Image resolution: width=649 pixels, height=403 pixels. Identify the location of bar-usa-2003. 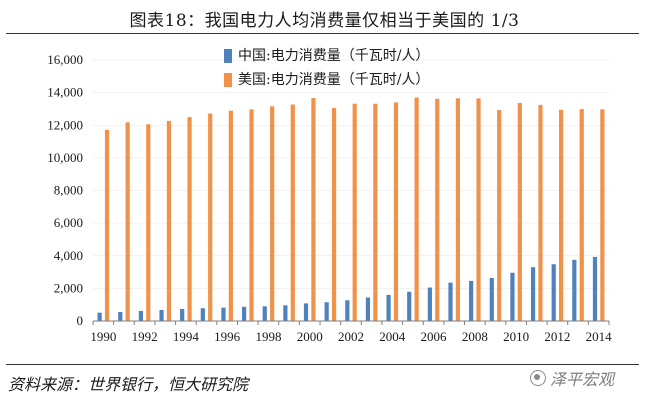
(375, 212).